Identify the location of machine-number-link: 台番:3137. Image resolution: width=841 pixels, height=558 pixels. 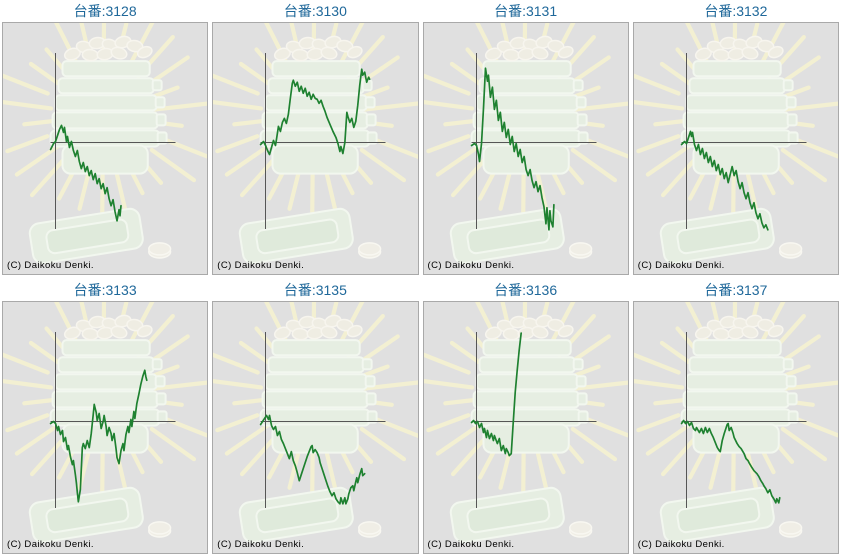
(736, 290).